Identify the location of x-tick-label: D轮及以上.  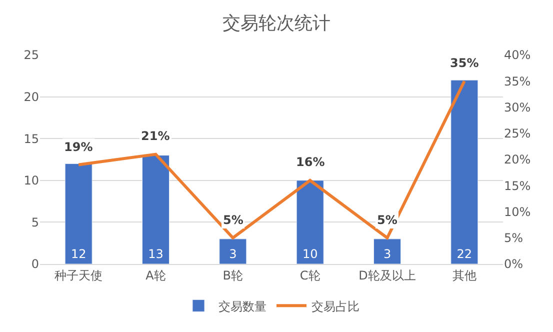
(387, 275).